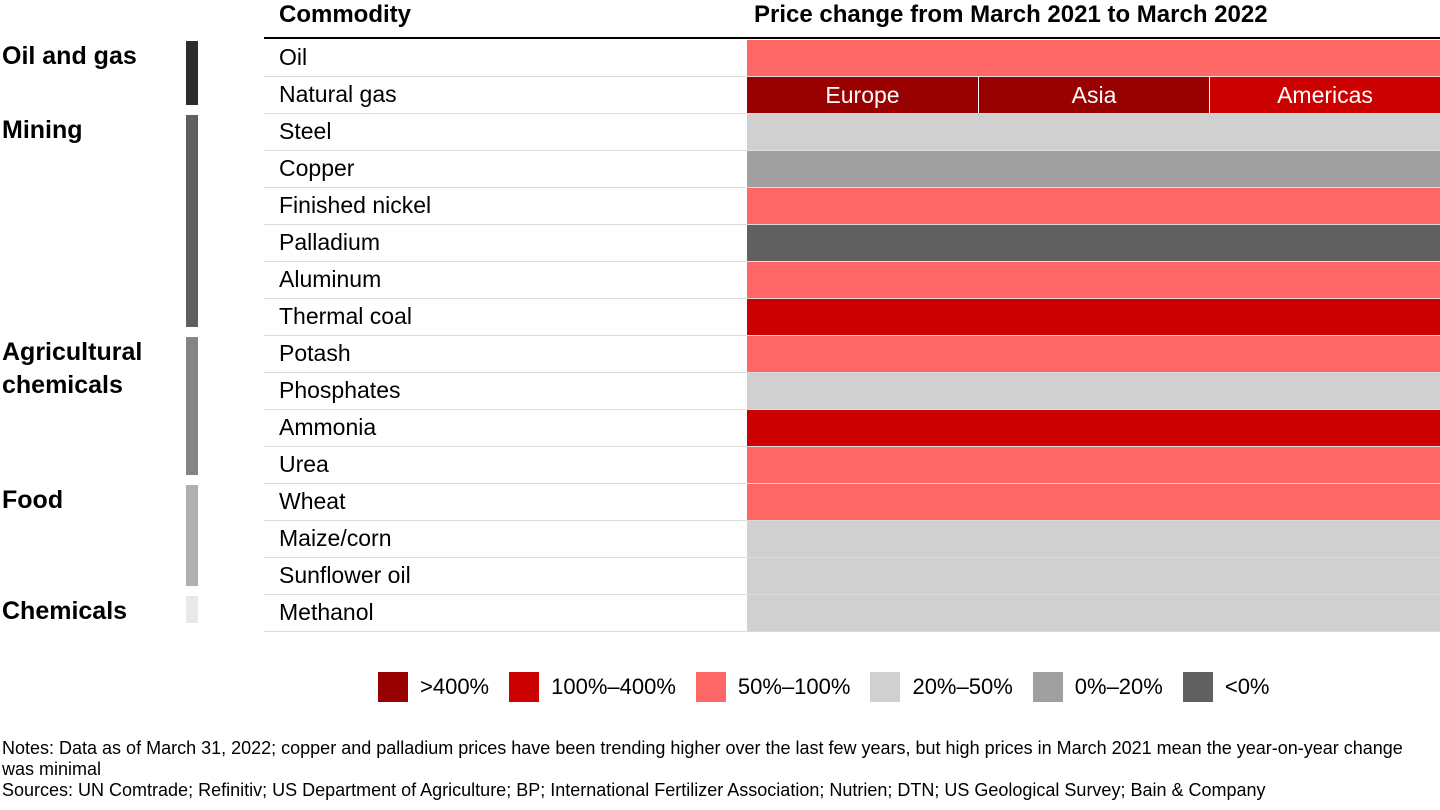 Image resolution: width=1440 pixels, height=810 pixels. Describe the element at coordinates (69, 56) in the screenshot. I see `group-label: Oil and gas` at that location.